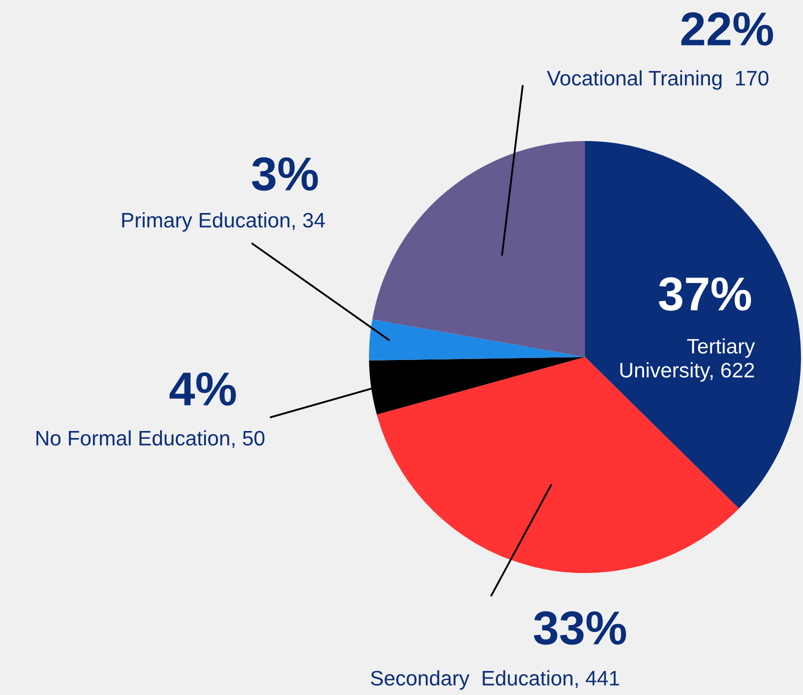 The height and width of the screenshot is (695, 803). Describe the element at coordinates (687, 360) in the screenshot. I see `slice-label: Tertiary University, 622` at that location.